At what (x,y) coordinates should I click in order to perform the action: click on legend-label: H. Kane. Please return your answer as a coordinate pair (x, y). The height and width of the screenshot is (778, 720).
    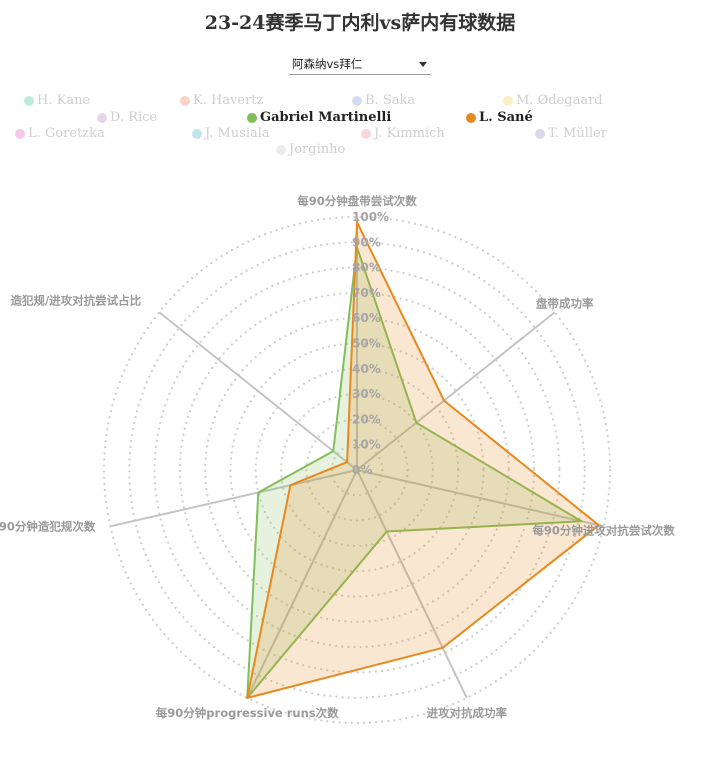
    Looking at the image, I should click on (64, 100).